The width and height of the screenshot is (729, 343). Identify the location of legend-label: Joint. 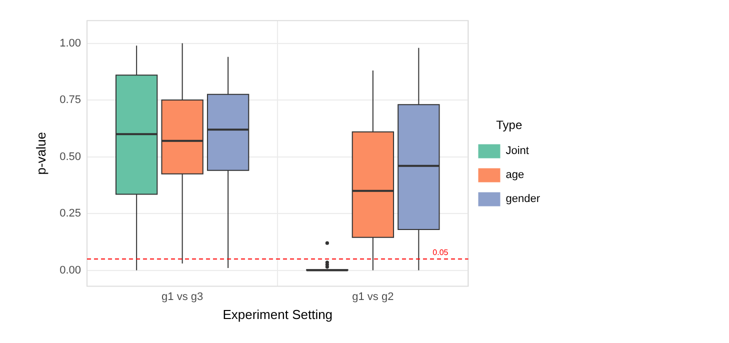
(517, 151).